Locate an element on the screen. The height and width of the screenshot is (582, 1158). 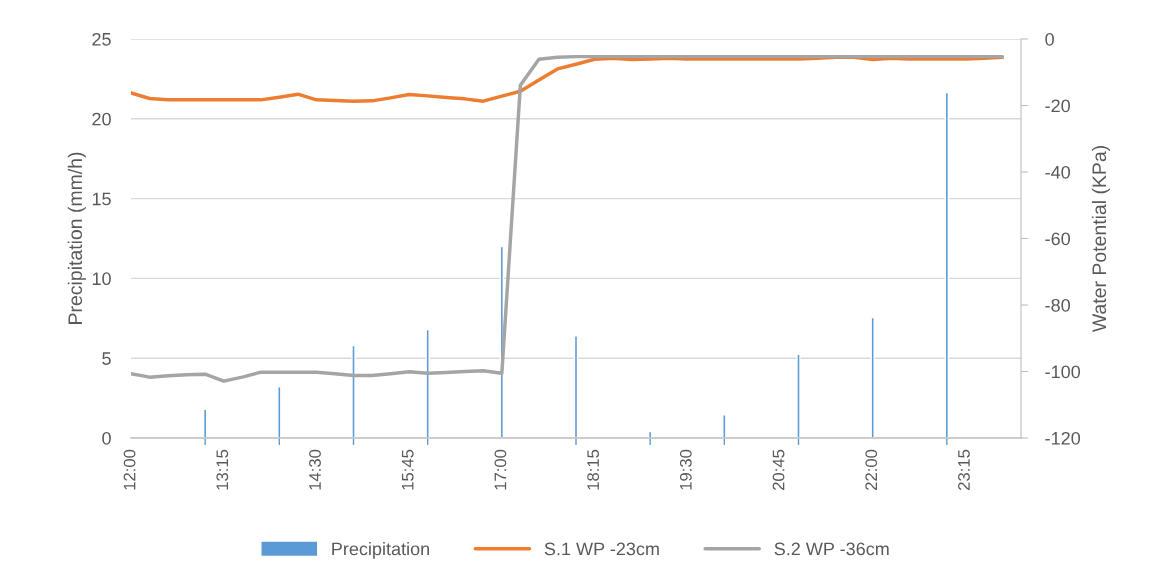
legend-label: S.2 WP -36cm is located at coordinates (831, 549).